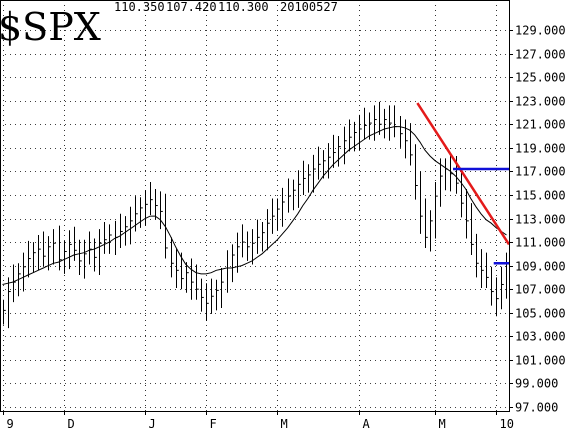 The image size is (576, 432). Describe the element at coordinates (243, 7) in the screenshot. I see `header-value-close: 110.300` at that location.